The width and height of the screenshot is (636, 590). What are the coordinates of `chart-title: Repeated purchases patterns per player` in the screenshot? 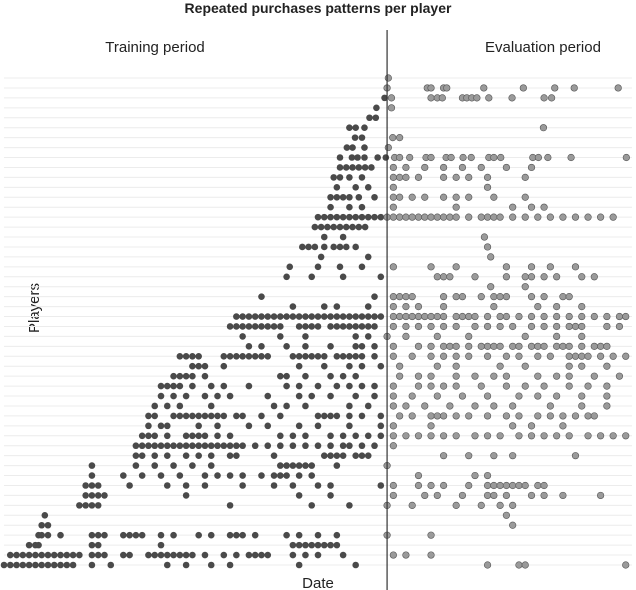 It's located at (318, 8).